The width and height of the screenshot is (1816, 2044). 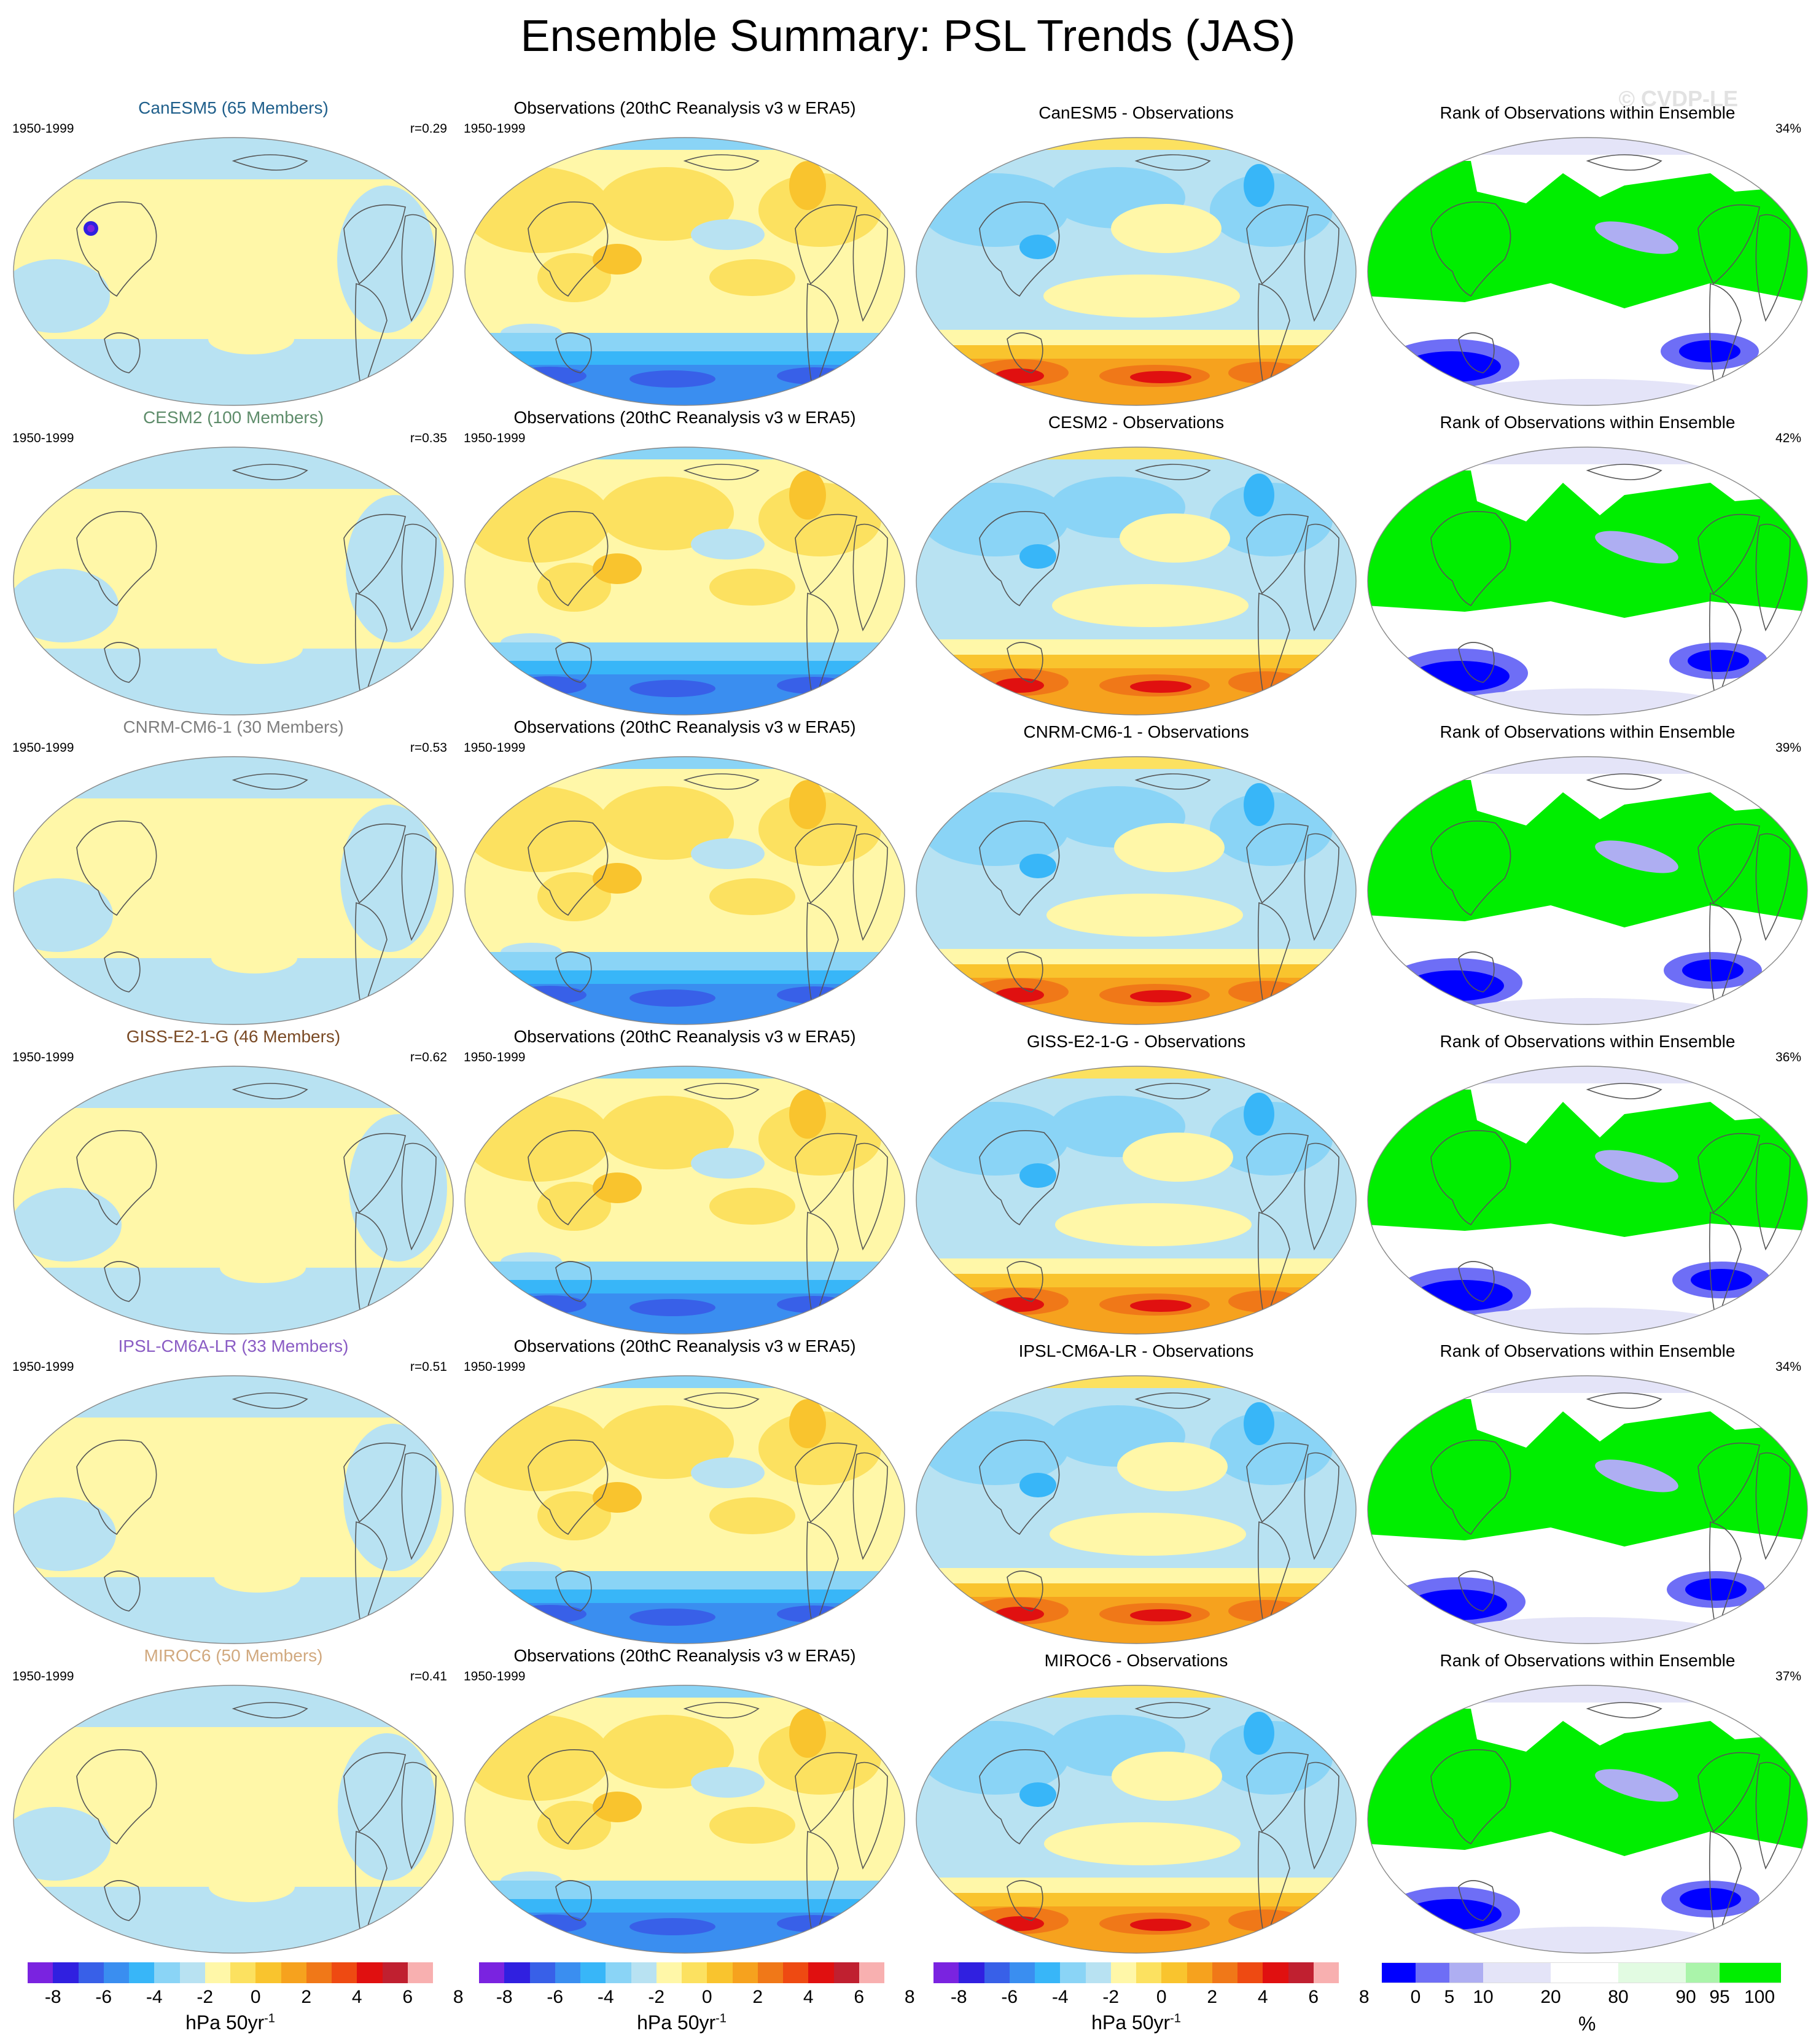 What do you see at coordinates (233, 1200) in the screenshot?
I see `map-outline` at bounding box center [233, 1200].